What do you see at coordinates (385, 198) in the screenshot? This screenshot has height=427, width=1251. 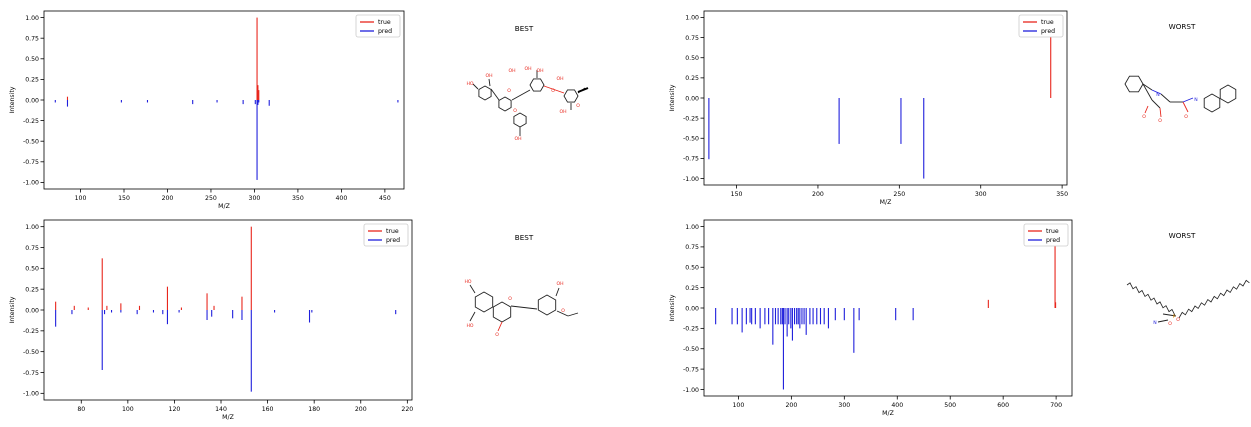 I see `x-tick-label: 450` at bounding box center [385, 198].